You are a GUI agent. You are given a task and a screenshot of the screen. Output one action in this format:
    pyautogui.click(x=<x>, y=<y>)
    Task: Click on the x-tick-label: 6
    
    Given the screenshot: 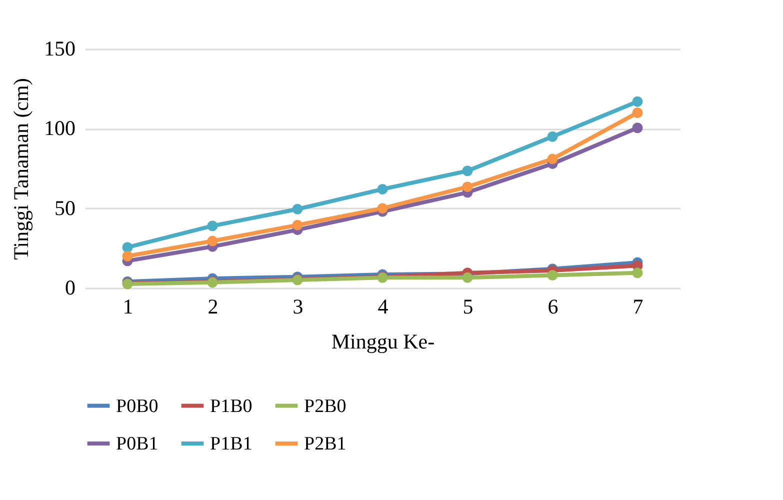 What is the action you would take?
    pyautogui.click(x=553, y=306)
    